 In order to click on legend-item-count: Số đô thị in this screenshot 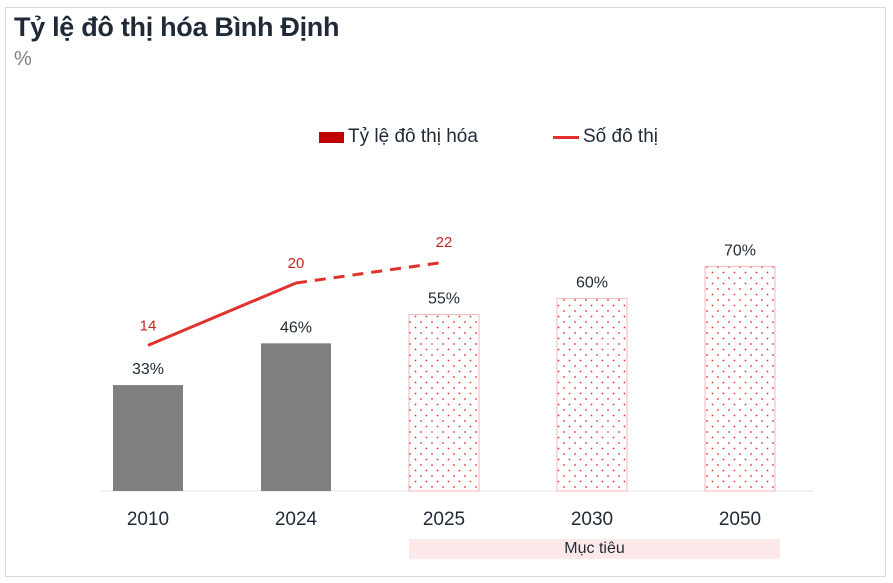, I will do `click(605, 137)`.